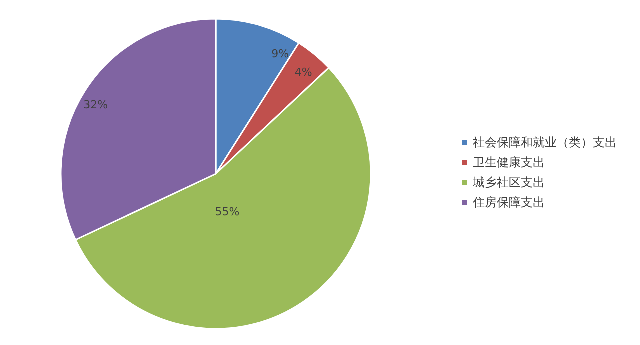  Describe the element at coordinates (227, 211) in the screenshot. I see `data-label: 55%` at that location.